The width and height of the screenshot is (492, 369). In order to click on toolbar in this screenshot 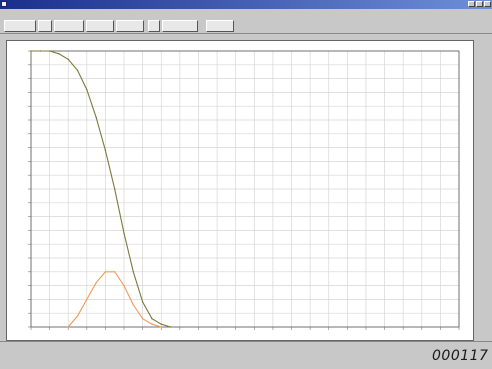, I will do `click(246, 26)`.